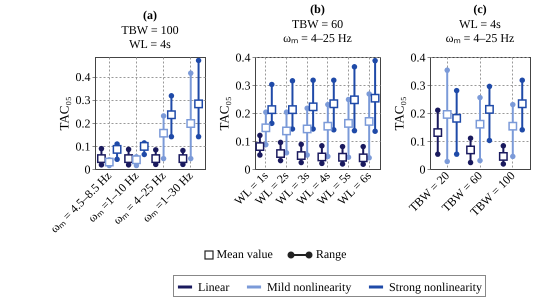  I want to click on text: Range, so click(331, 254).